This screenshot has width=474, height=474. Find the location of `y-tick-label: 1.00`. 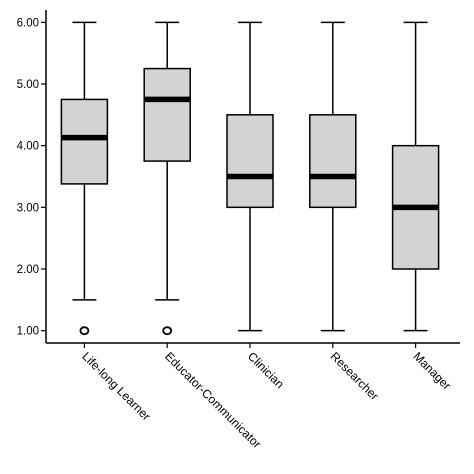

y-tick-label: 1.00 is located at coordinates (28, 332).